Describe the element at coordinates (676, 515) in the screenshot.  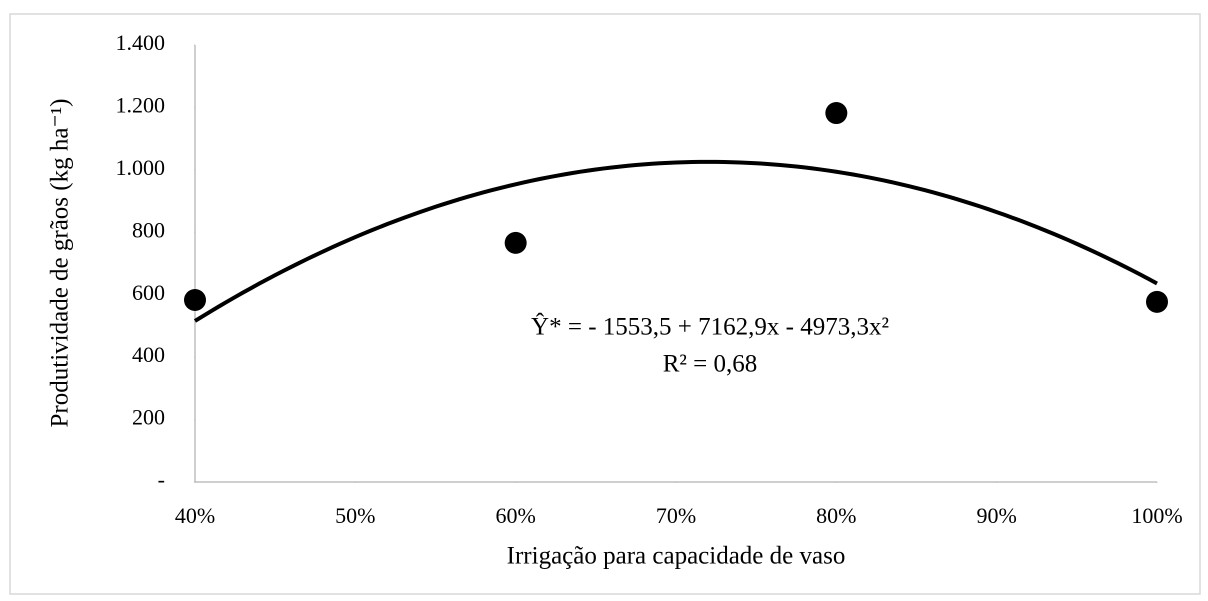
I see `x-tick-label: 70%` at that location.